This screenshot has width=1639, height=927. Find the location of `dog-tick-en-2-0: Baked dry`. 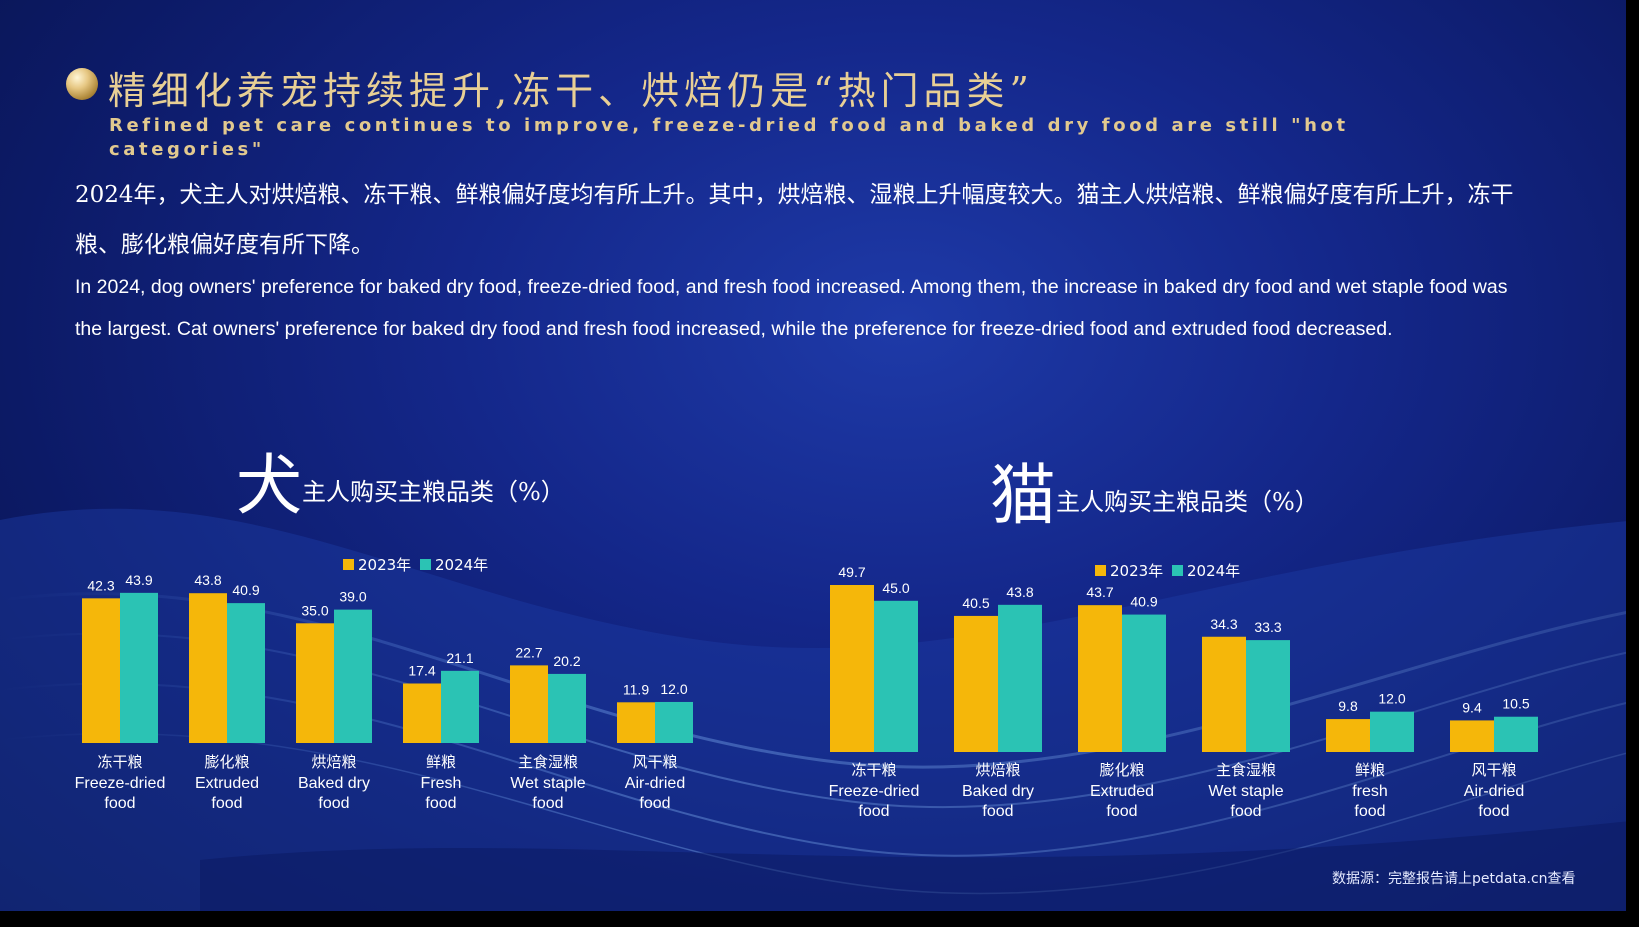

dog-tick-en-2-0: Baked dry is located at coordinates (334, 783).